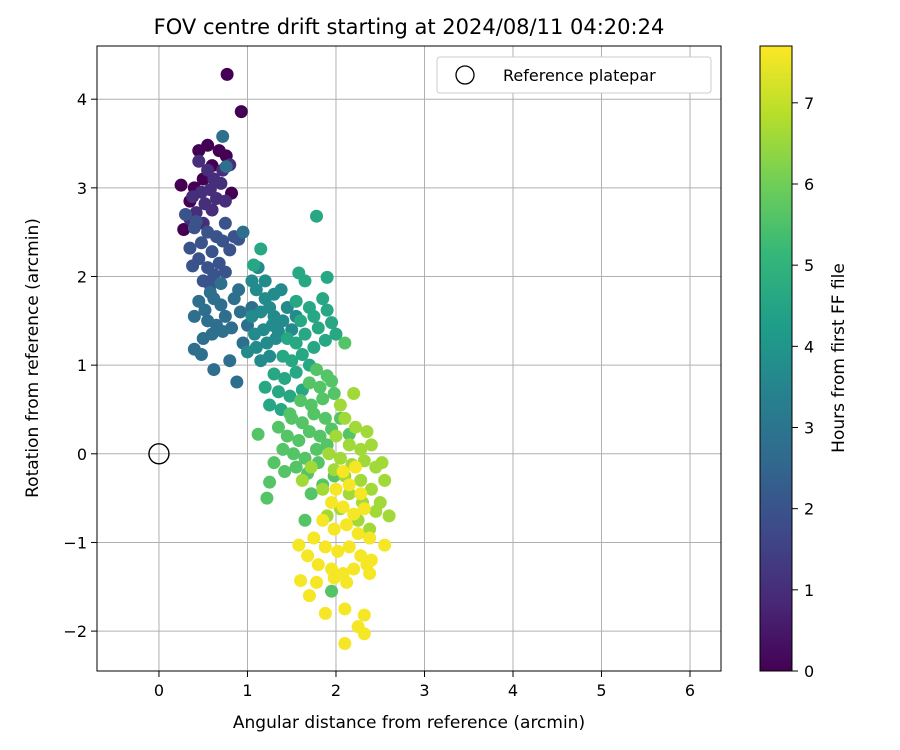 This screenshot has width=900, height=750. I want to click on x-tick-label: 2, so click(336, 690).